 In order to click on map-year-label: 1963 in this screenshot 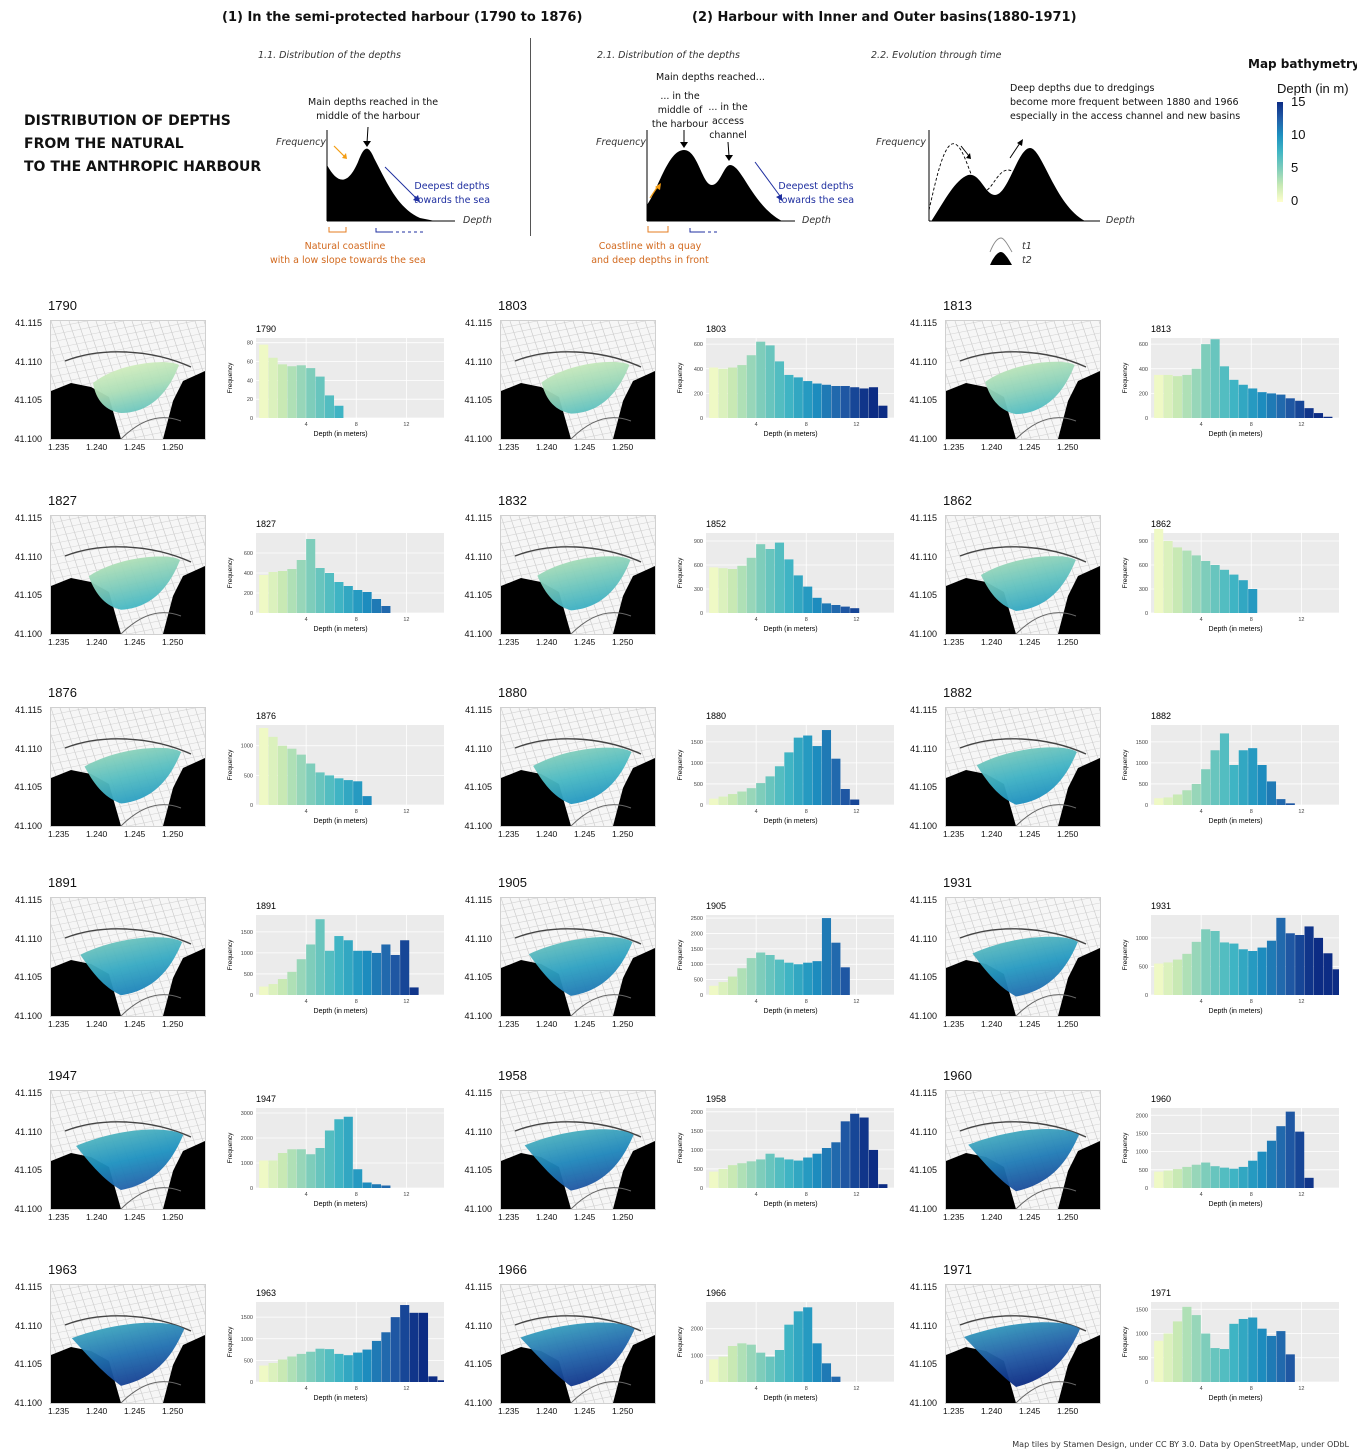, I will do `click(62, 1269)`.